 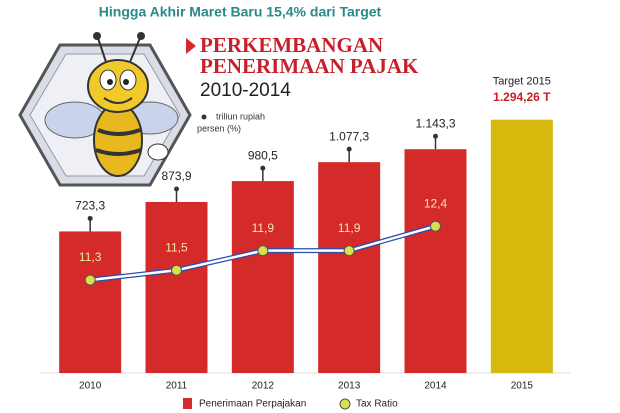 What do you see at coordinates (522, 82) in the screenshot?
I see `annotation: Target 2015` at bounding box center [522, 82].